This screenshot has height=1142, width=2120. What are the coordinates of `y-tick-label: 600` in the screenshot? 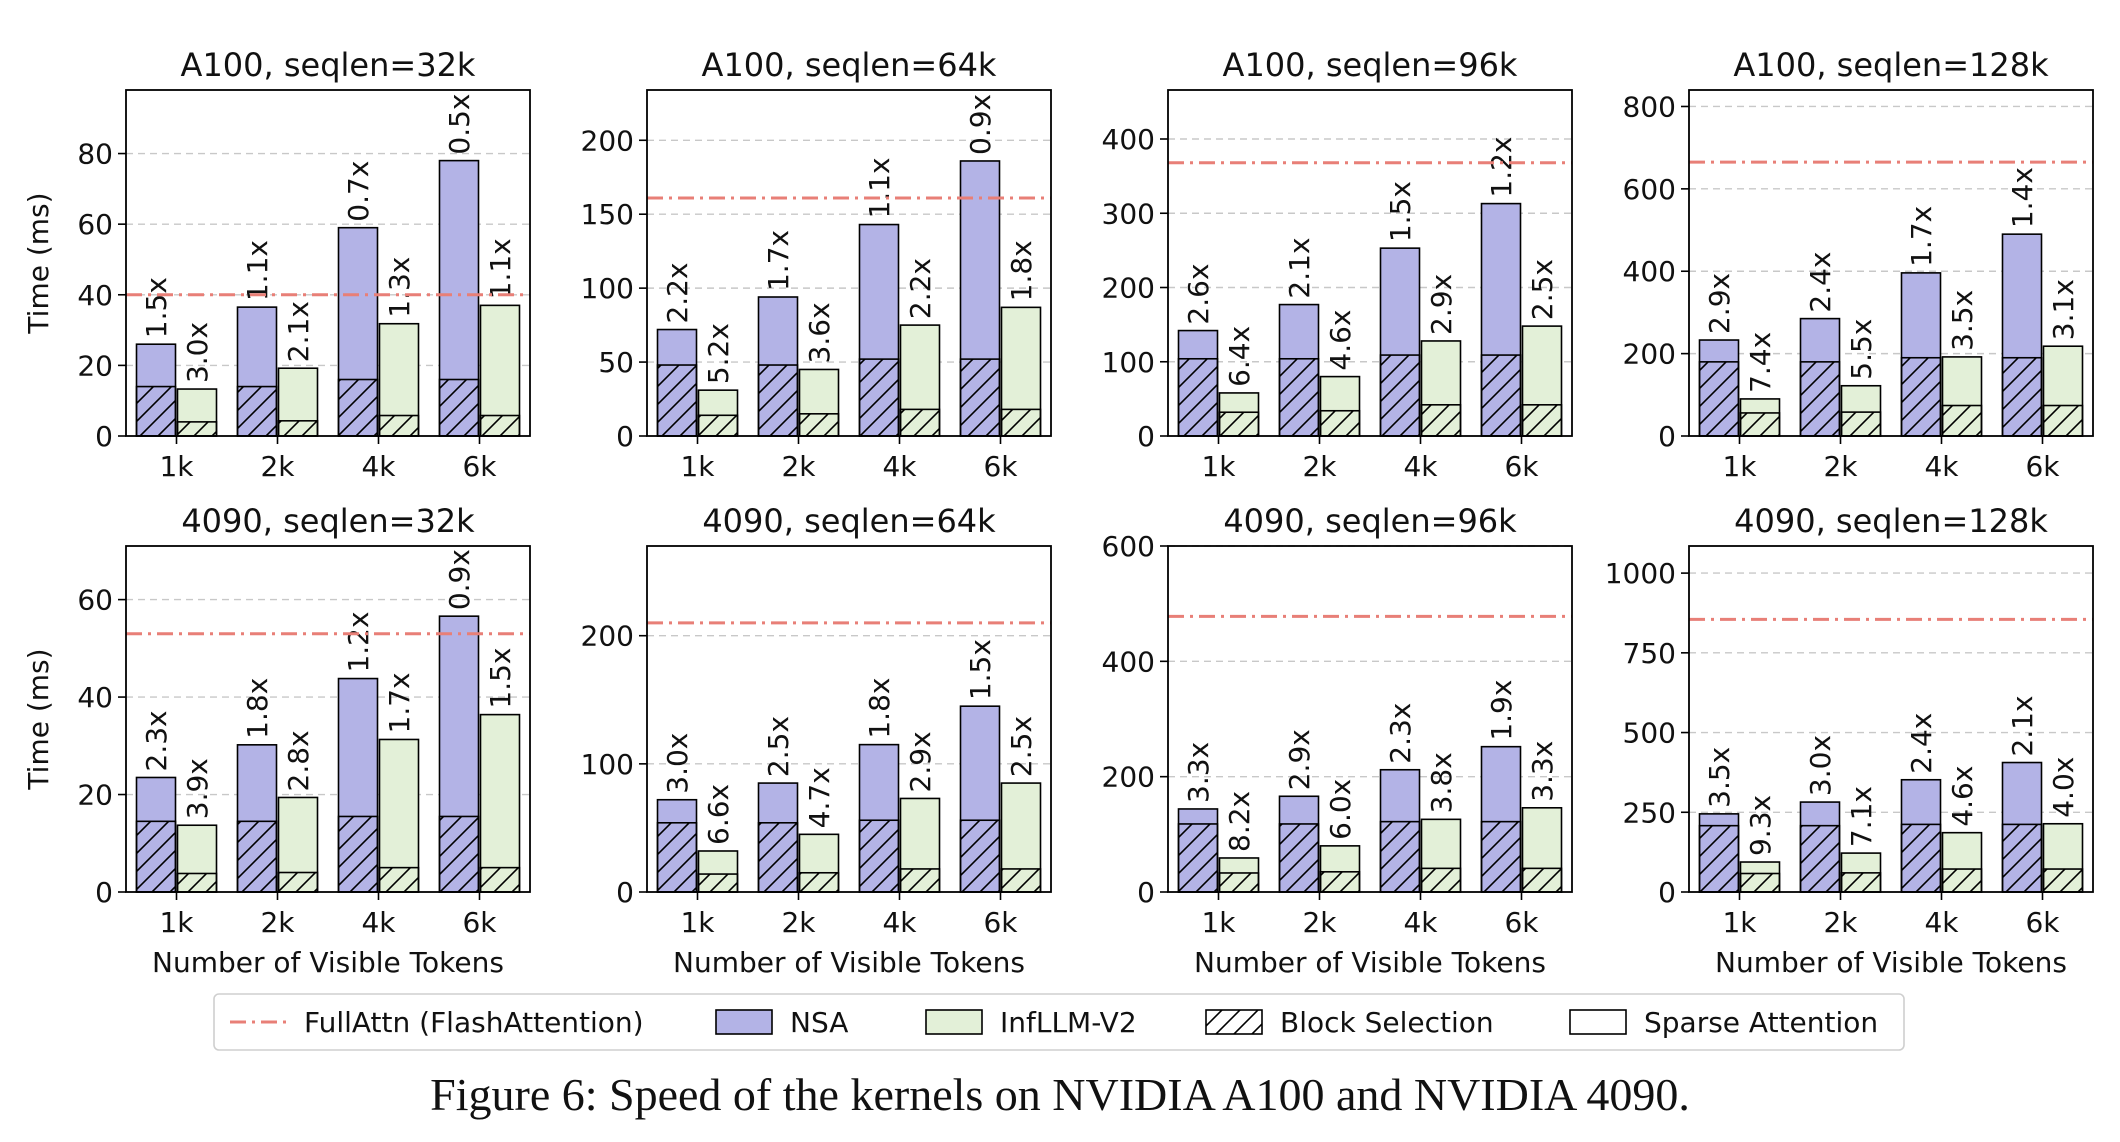 It's located at (1128, 546).